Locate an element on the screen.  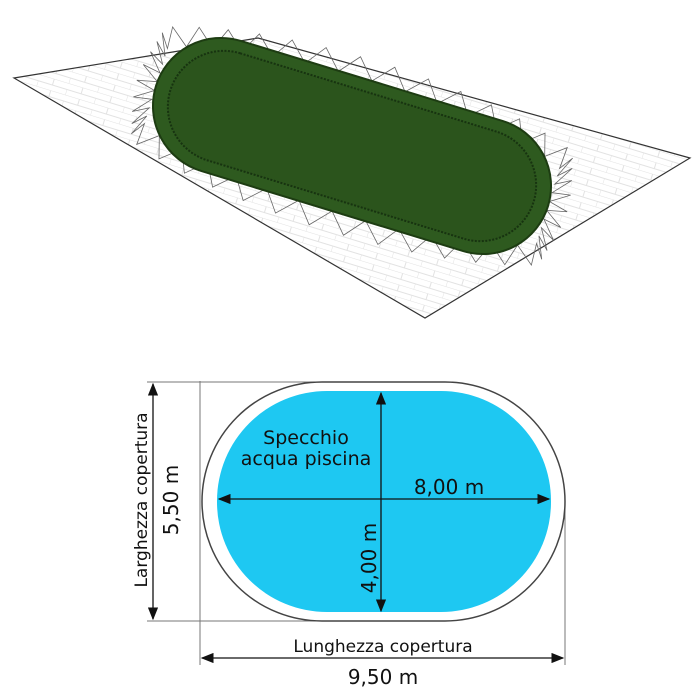
cover-width-value: 5,50 m is located at coordinates (171, 500).